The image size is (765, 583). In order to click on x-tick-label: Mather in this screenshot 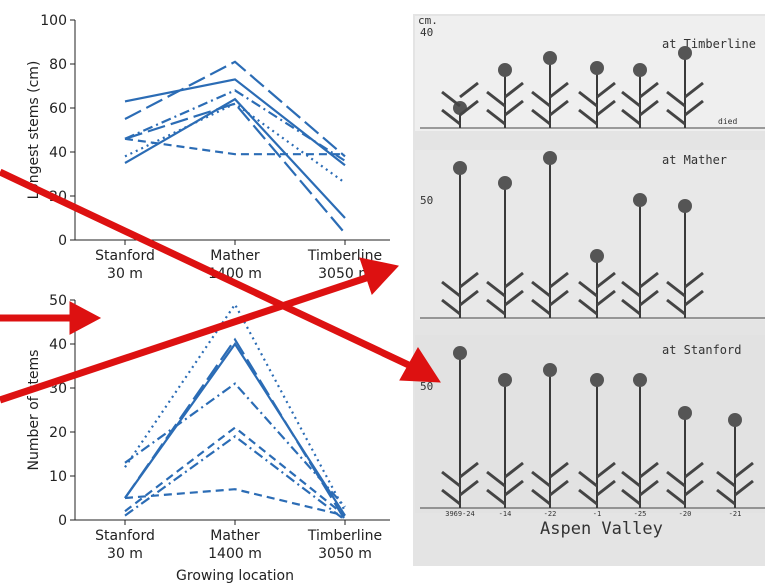, I will do `click(235, 536)`.